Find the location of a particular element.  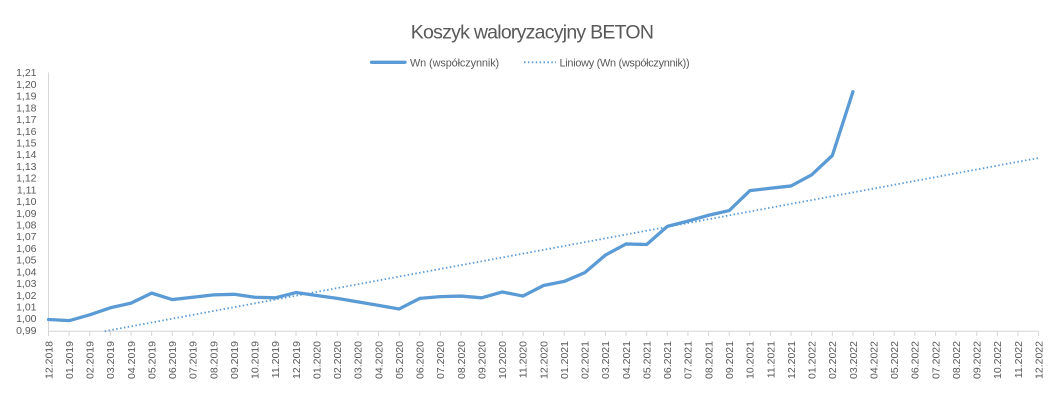

svg-text: 10.2019 is located at coordinates (256, 360).